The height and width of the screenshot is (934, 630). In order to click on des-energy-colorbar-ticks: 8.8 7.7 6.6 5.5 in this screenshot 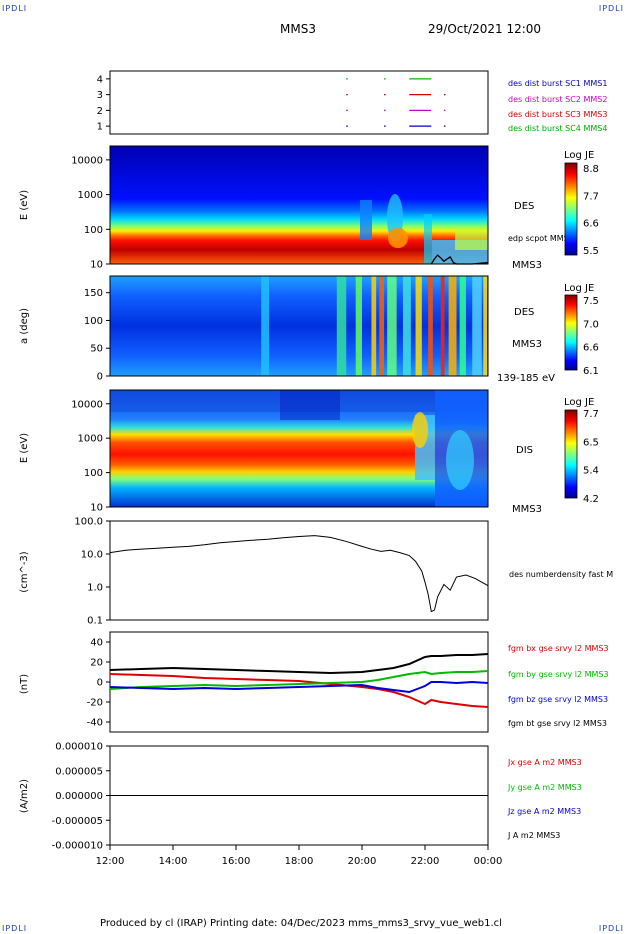, I will do `click(591, 210)`.